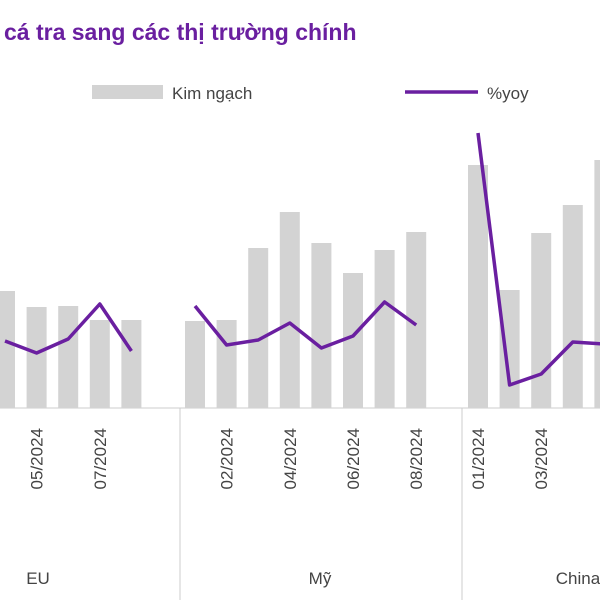 The image size is (600, 600). Describe the element at coordinates (353, 458) in the screenshot. I see `x-tick-label: 06/2024` at that location.